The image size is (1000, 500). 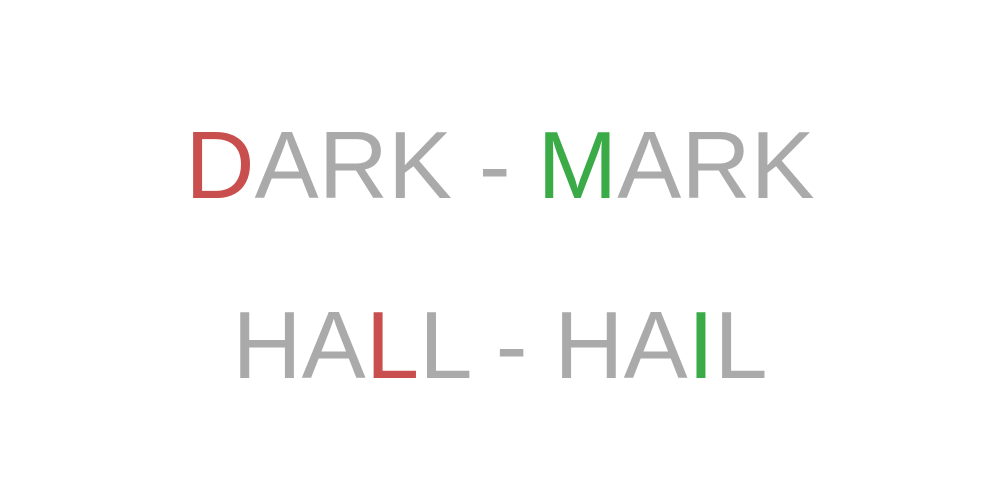 I want to click on unchanged-letters: HA, so click(x=299, y=345).